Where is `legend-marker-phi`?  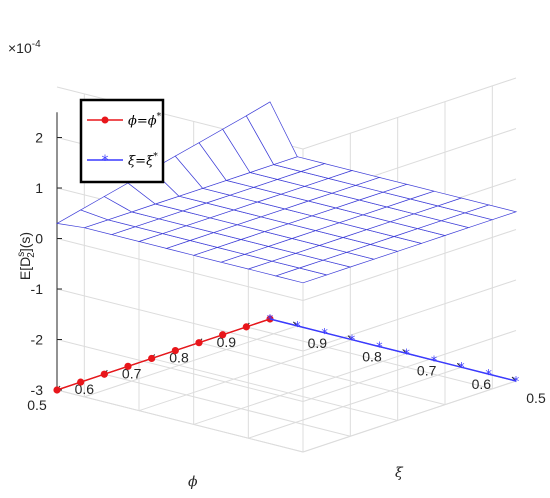 legend-marker-phi is located at coordinates (105, 120).